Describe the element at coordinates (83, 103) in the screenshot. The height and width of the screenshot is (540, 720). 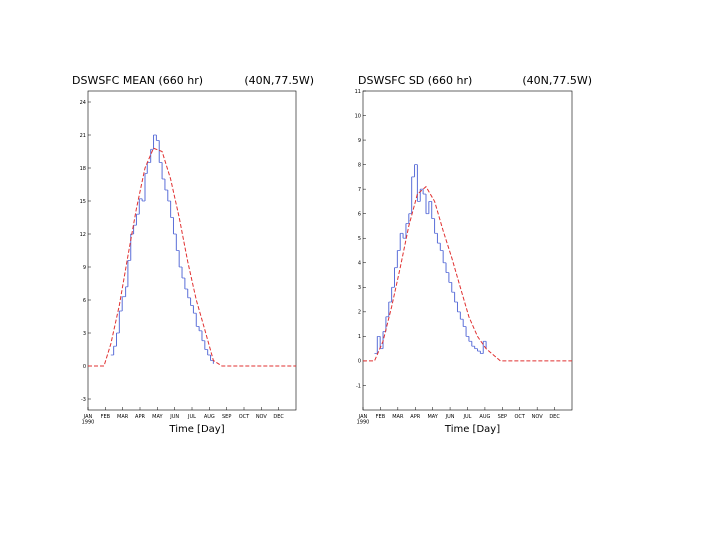
I see `y-tick-label: 24` at that location.